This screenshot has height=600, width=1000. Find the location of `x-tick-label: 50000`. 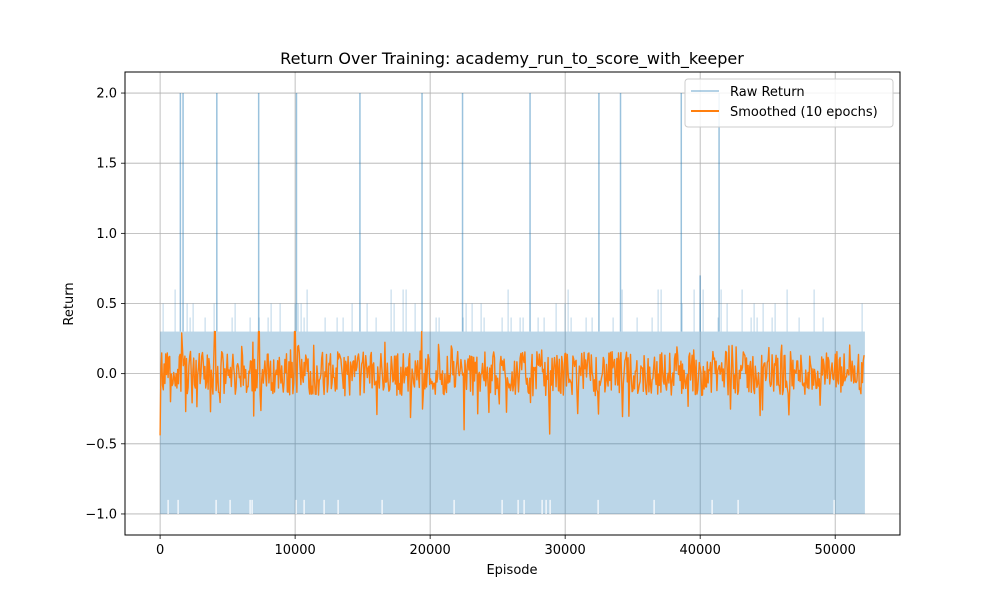

x-tick-label: 50000 is located at coordinates (835, 550).